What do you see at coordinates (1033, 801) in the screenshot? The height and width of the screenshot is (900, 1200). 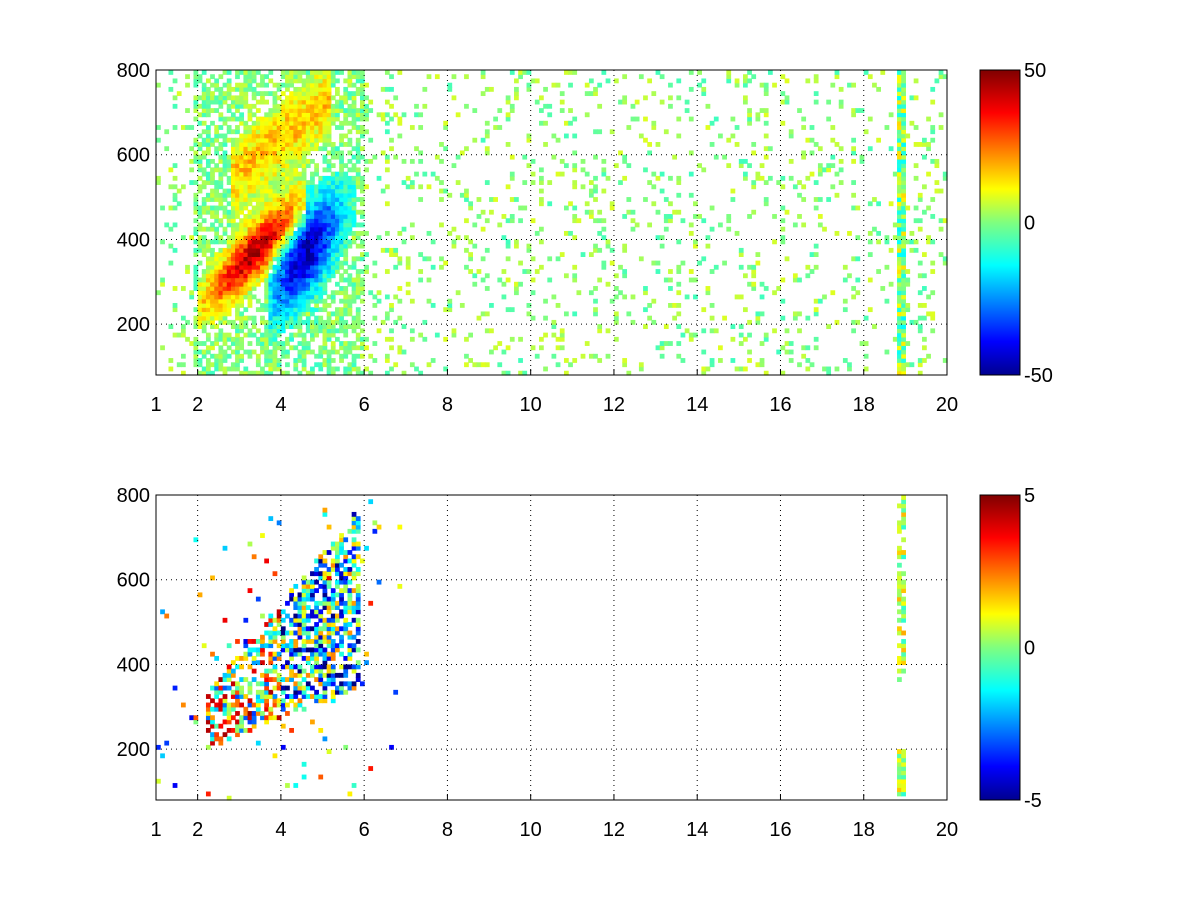 I see `colorbar-tick-label: -5` at bounding box center [1033, 801].